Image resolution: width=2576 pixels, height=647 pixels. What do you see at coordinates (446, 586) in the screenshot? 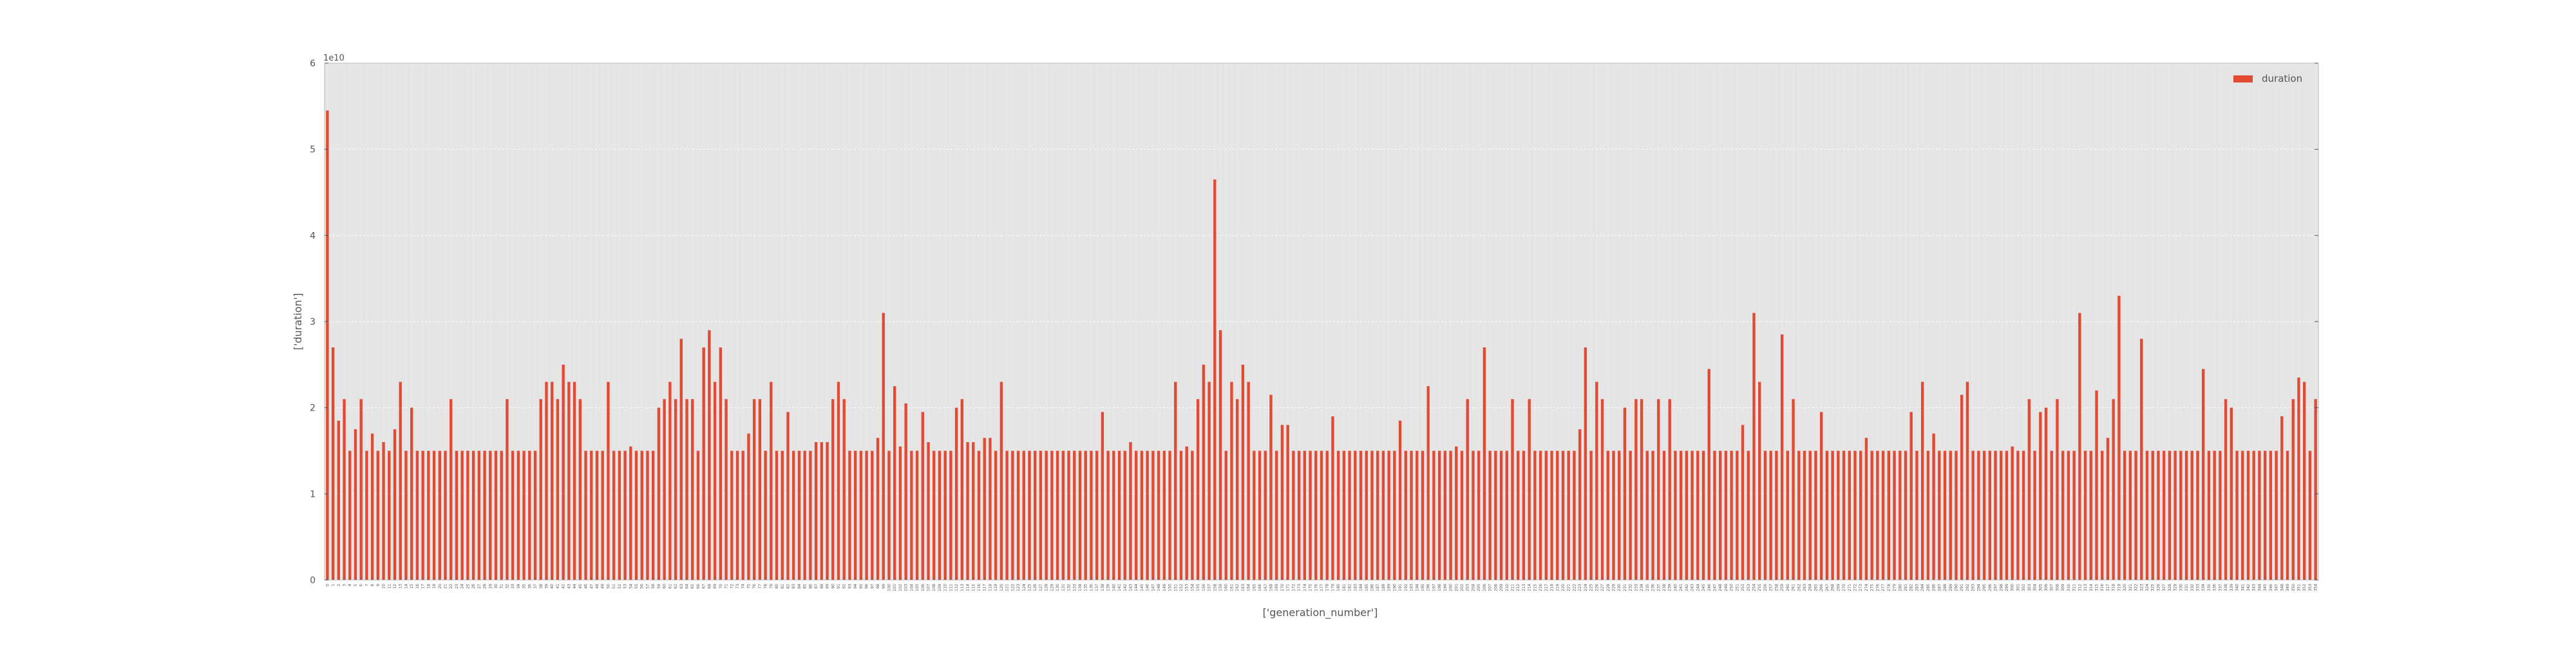
I see `x-tick-label: 21` at bounding box center [446, 586].